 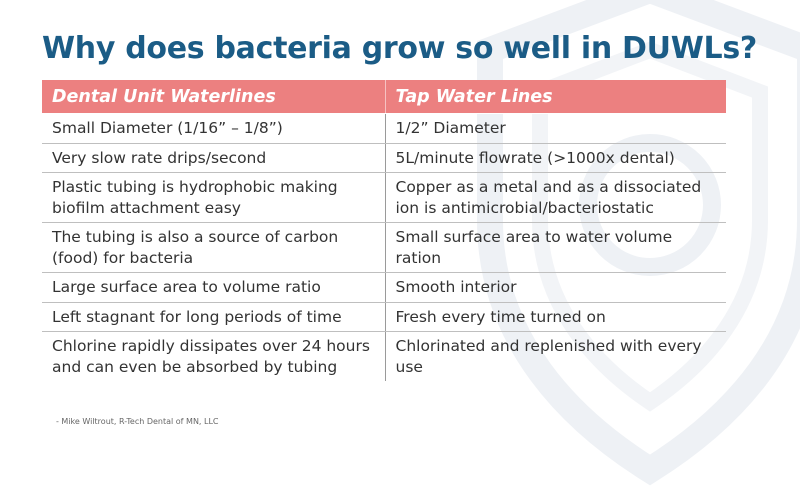 What do you see at coordinates (555, 158) in the screenshot?
I see `tap-cell: 5L/minute flowrate (>1000x dental)` at bounding box center [555, 158].